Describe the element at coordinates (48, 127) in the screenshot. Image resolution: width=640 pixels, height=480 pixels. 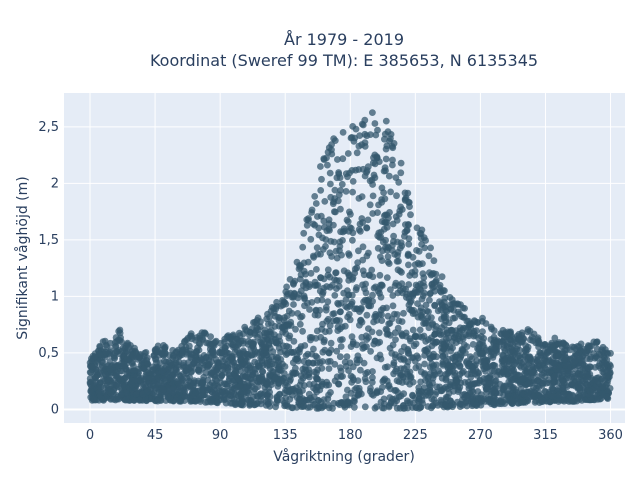
I see `y-tick-label: 2,5` at that location.